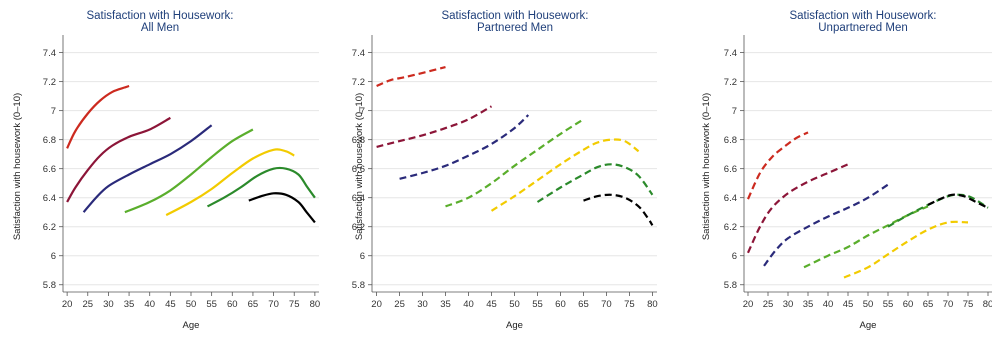 This screenshot has width=992, height=339. Describe the element at coordinates (748, 304) in the screenshot. I see `unpartnered-men-x-tick-label: 20` at that location.